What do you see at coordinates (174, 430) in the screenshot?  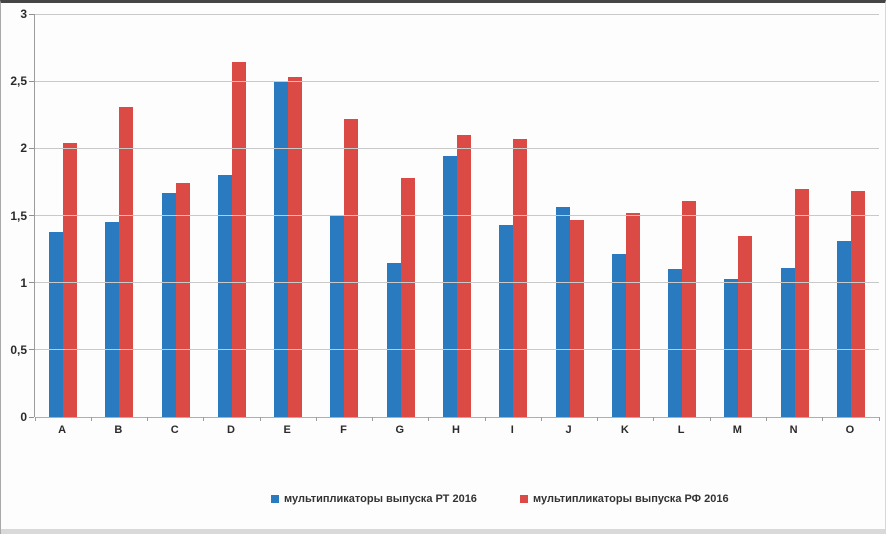 I see `x-axis-label: C` at bounding box center [174, 430].